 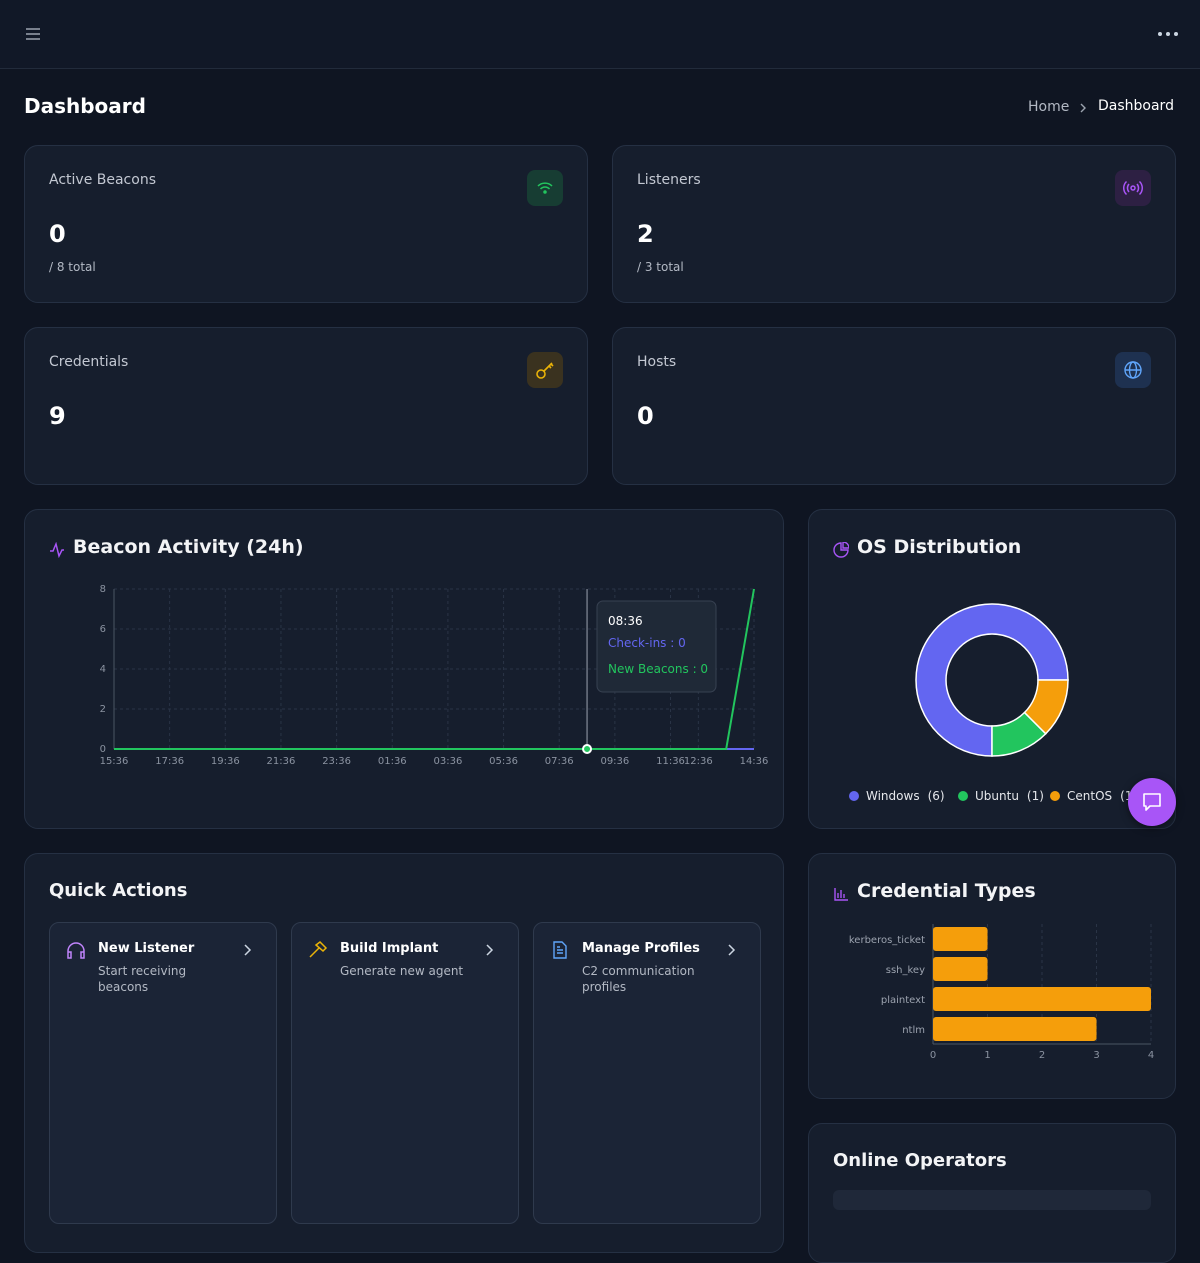 What do you see at coordinates (142, 979) in the screenshot?
I see `action-description: Start receiving beacons` at bounding box center [142, 979].